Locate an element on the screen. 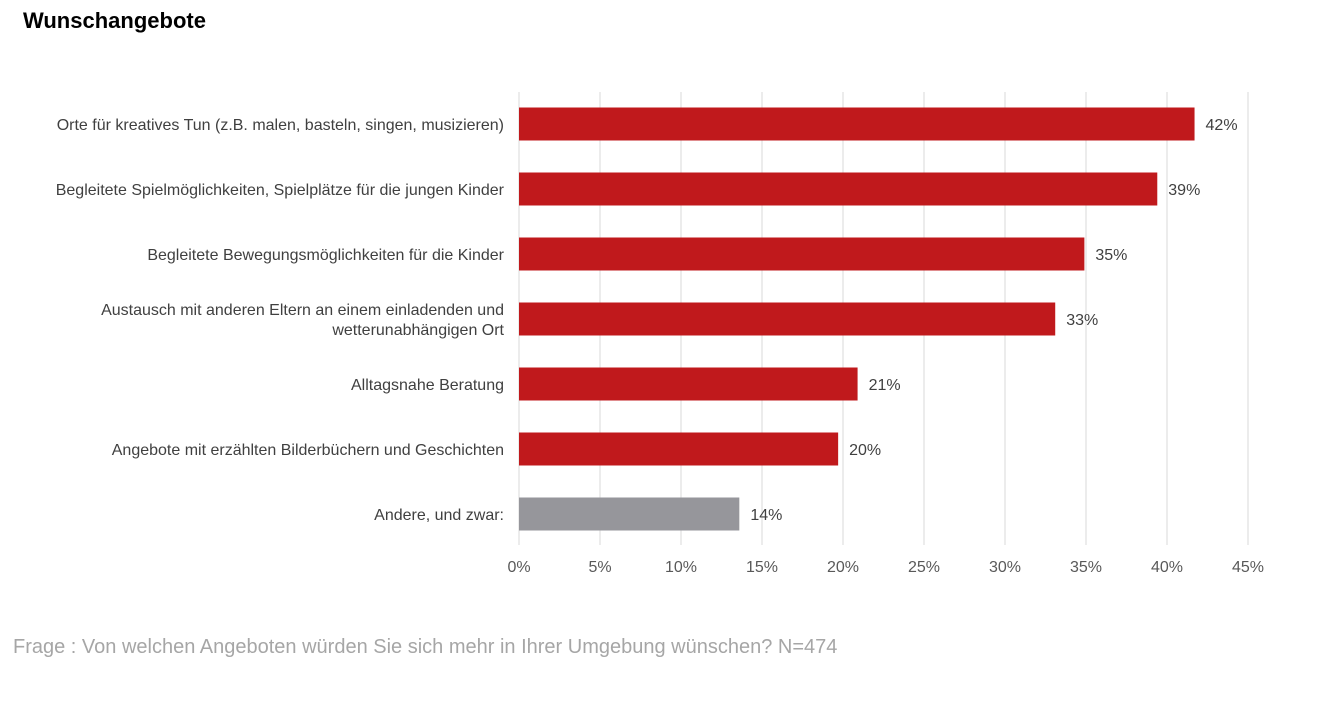 Image resolution: width=1336 pixels, height=720 pixels. x-tick-label: 45% is located at coordinates (1248, 567).